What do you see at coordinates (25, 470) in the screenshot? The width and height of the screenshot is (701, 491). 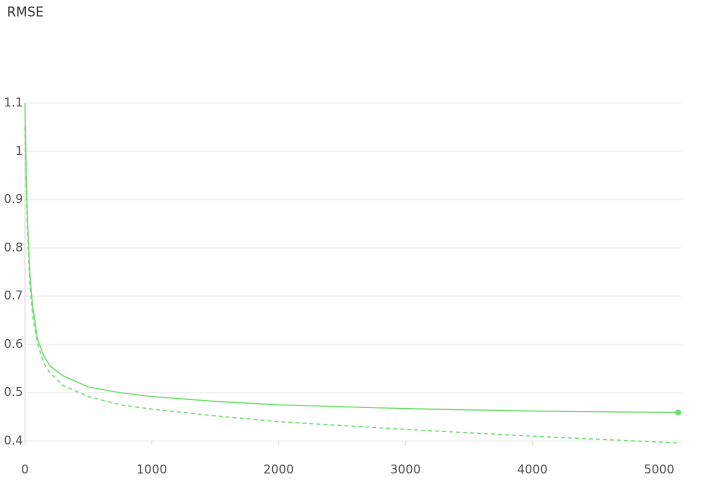 I see `x-tick-label: 0` at bounding box center [25, 470].